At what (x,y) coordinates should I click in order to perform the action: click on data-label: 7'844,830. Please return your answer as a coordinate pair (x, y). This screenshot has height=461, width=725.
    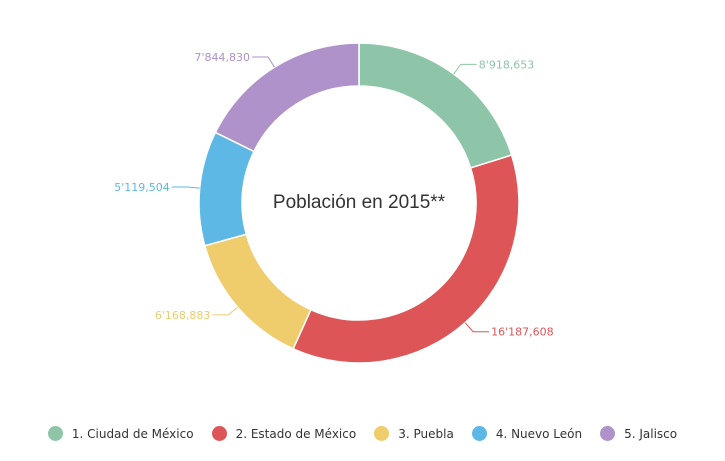
    Looking at the image, I should click on (223, 57).